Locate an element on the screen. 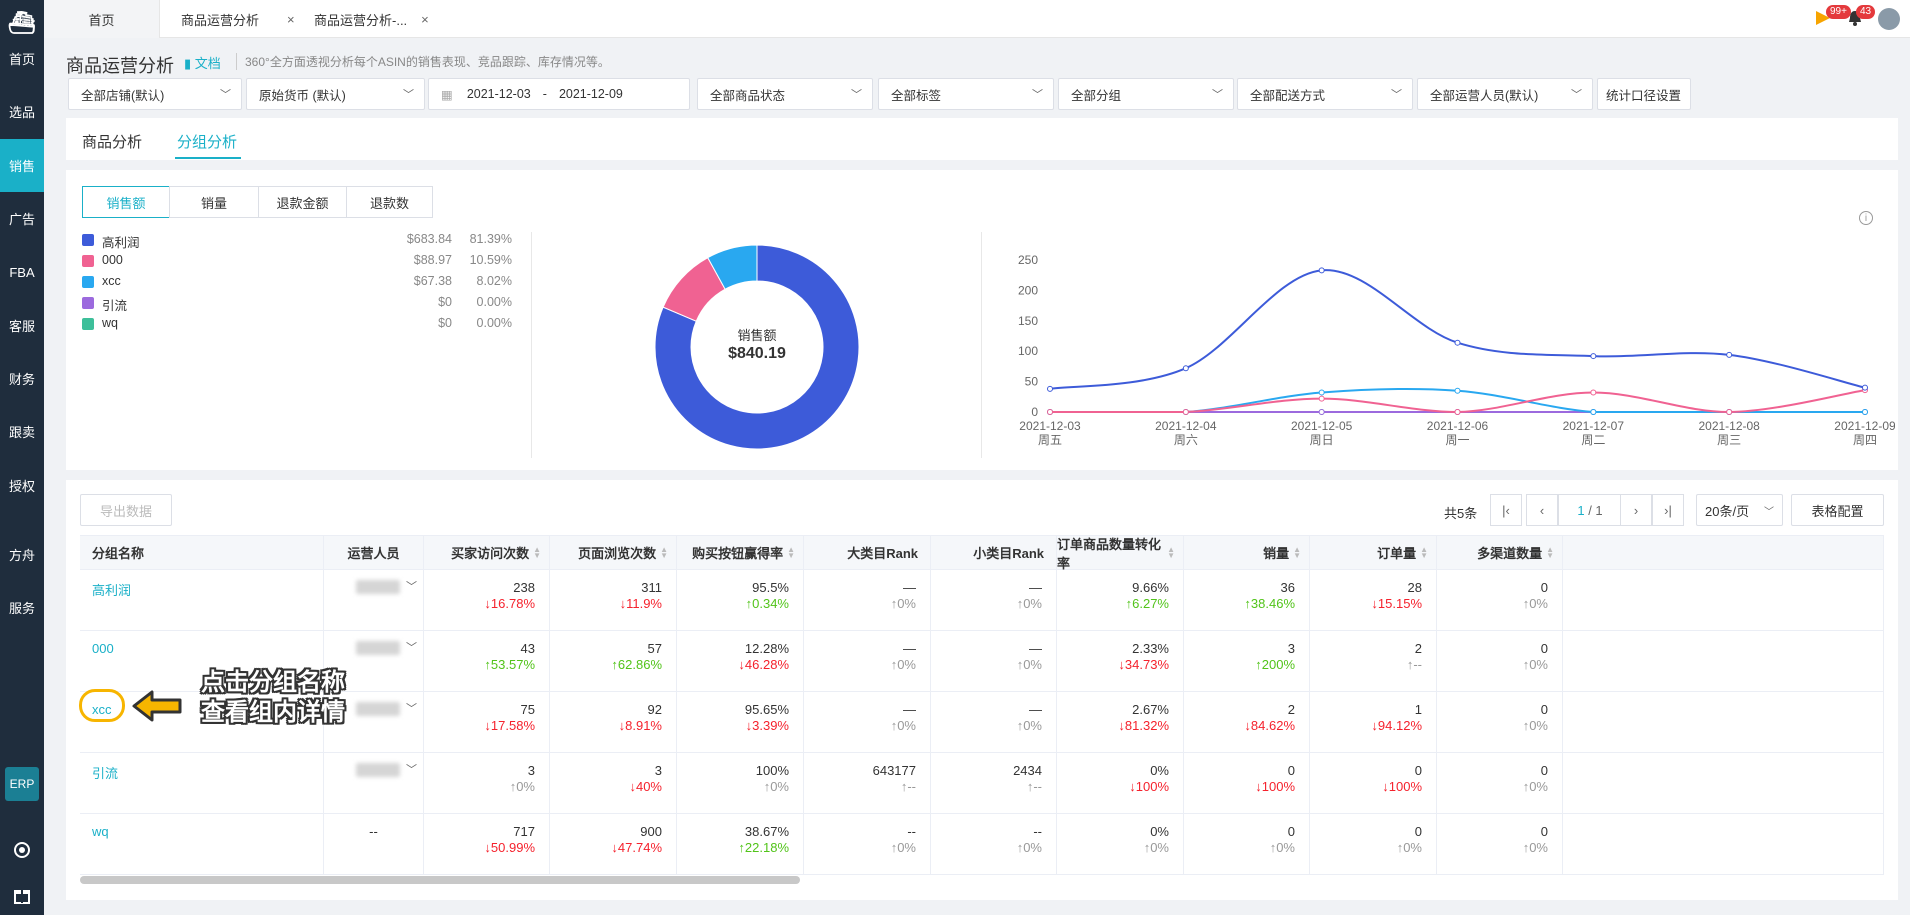 This screenshot has height=915, width=1910. support-icon is located at coordinates (22, 850).